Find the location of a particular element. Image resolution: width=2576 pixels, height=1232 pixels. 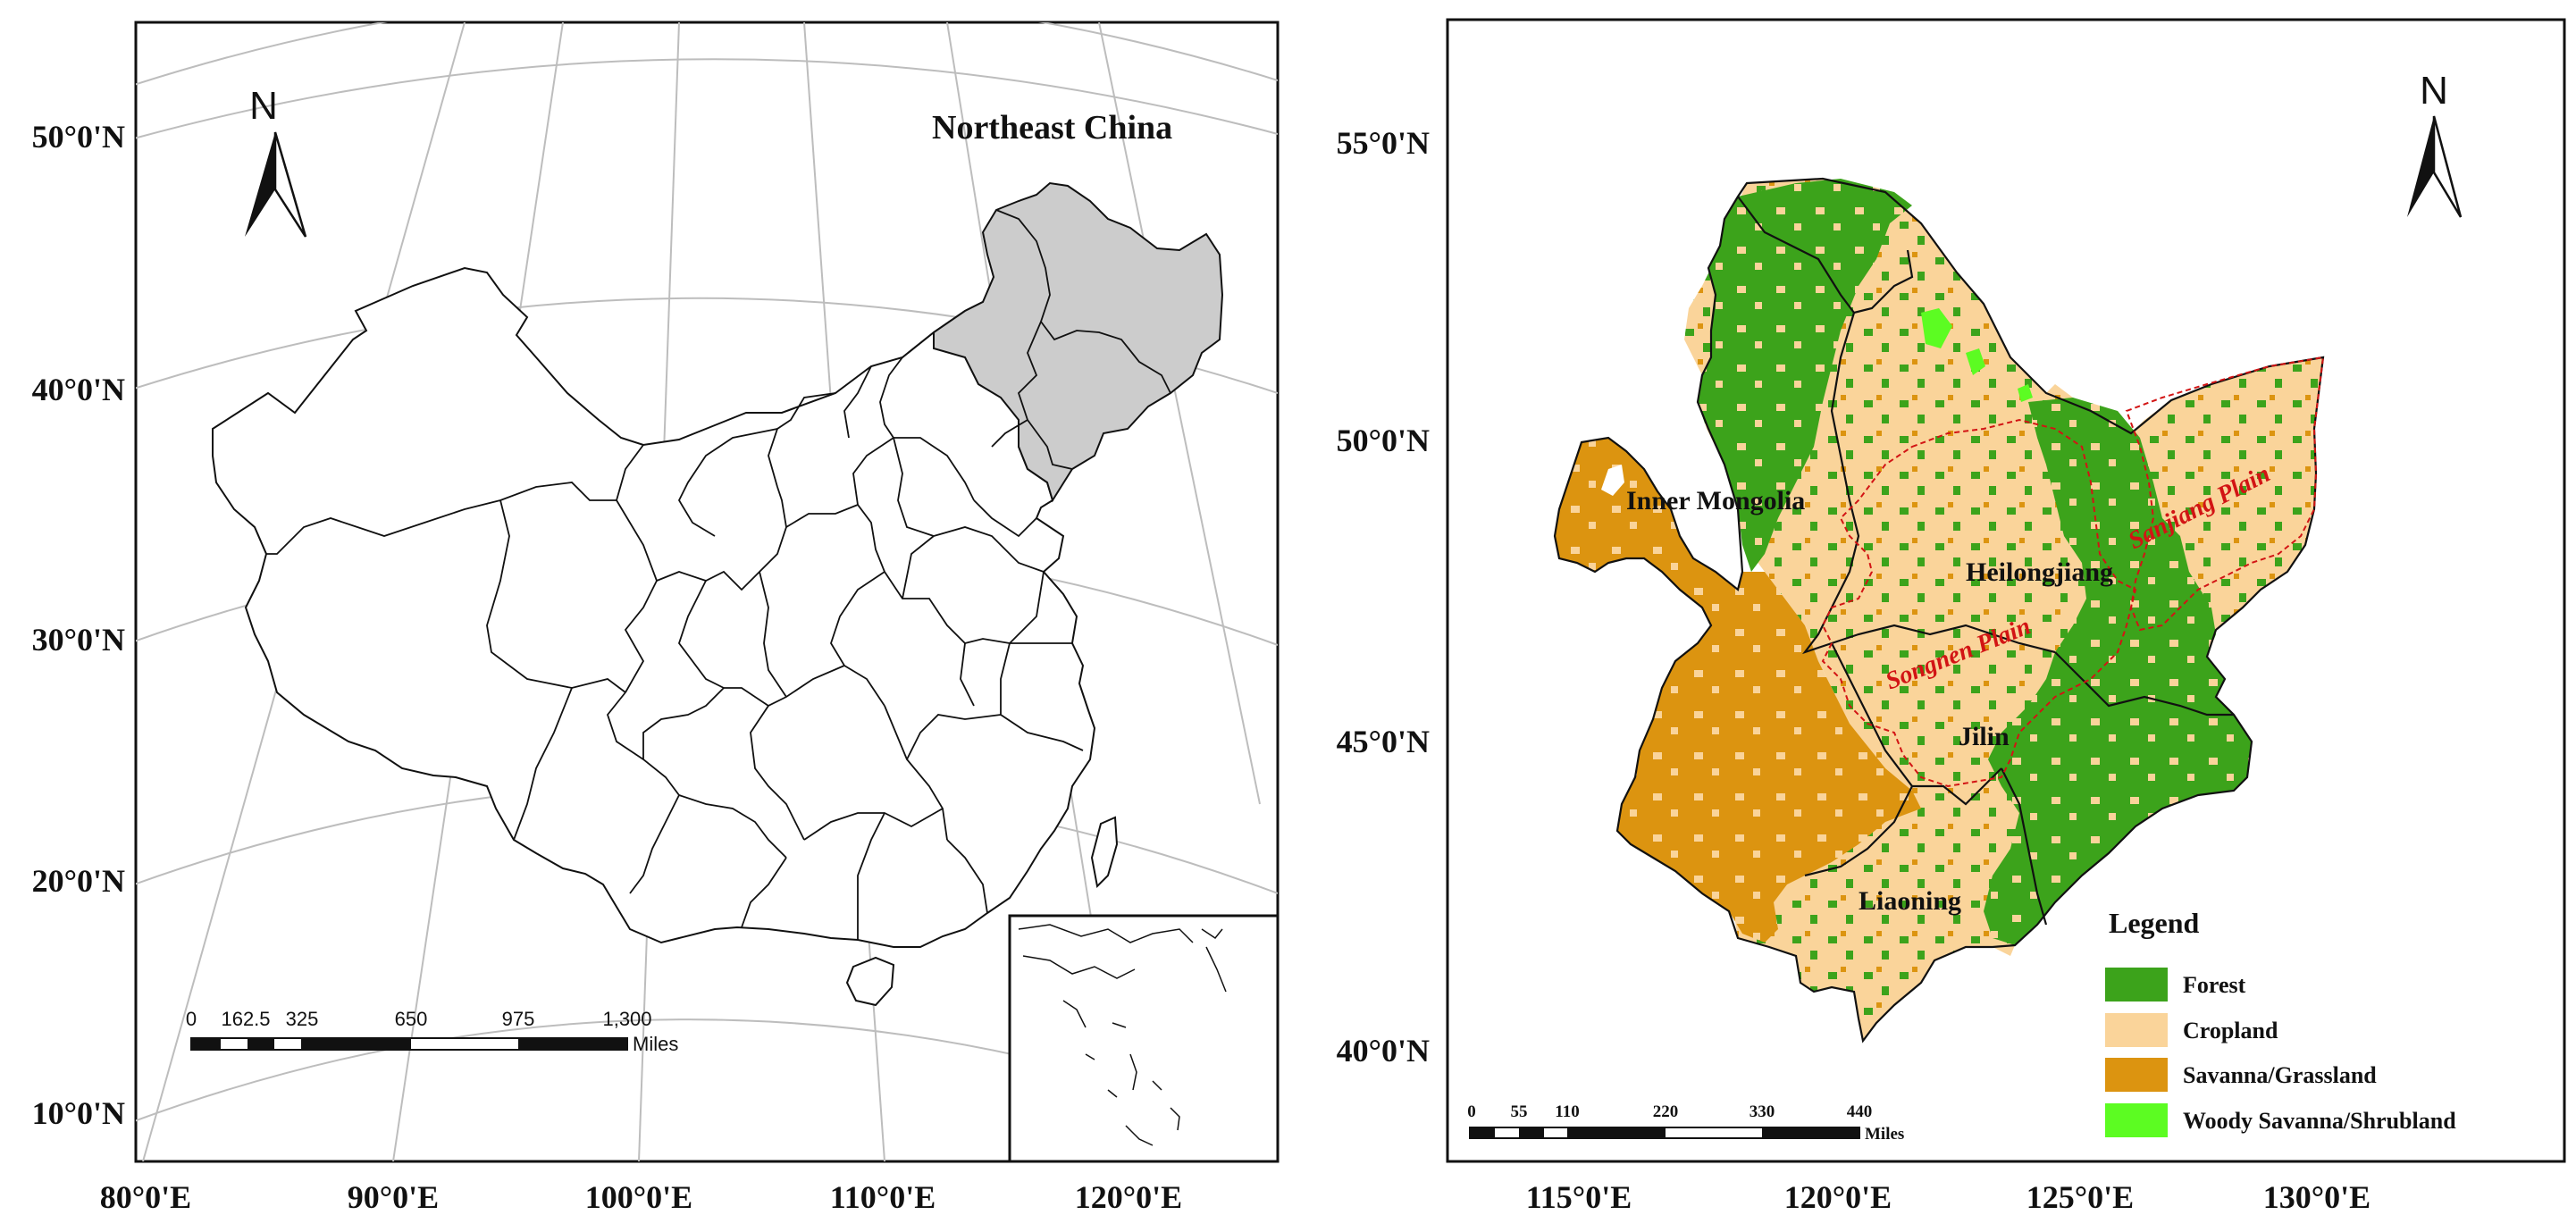

legend-swatch-cropland is located at coordinates (2136, 1030).